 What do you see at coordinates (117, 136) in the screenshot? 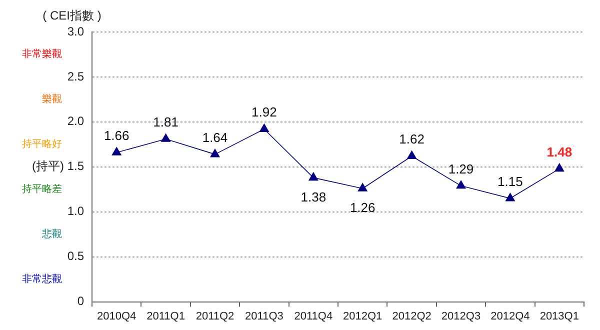
I see `data-label: 1.66` at bounding box center [117, 136].